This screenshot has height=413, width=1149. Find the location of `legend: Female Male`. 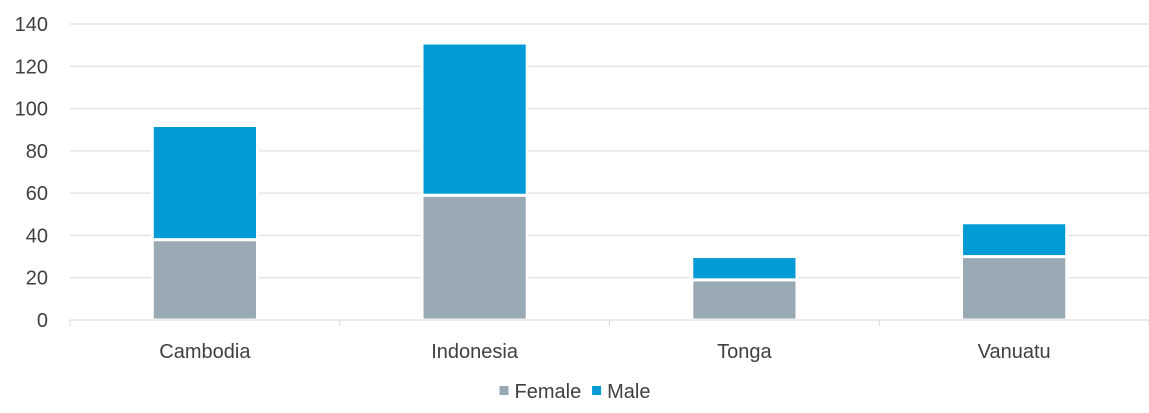

legend: Female Male is located at coordinates (574, 392).